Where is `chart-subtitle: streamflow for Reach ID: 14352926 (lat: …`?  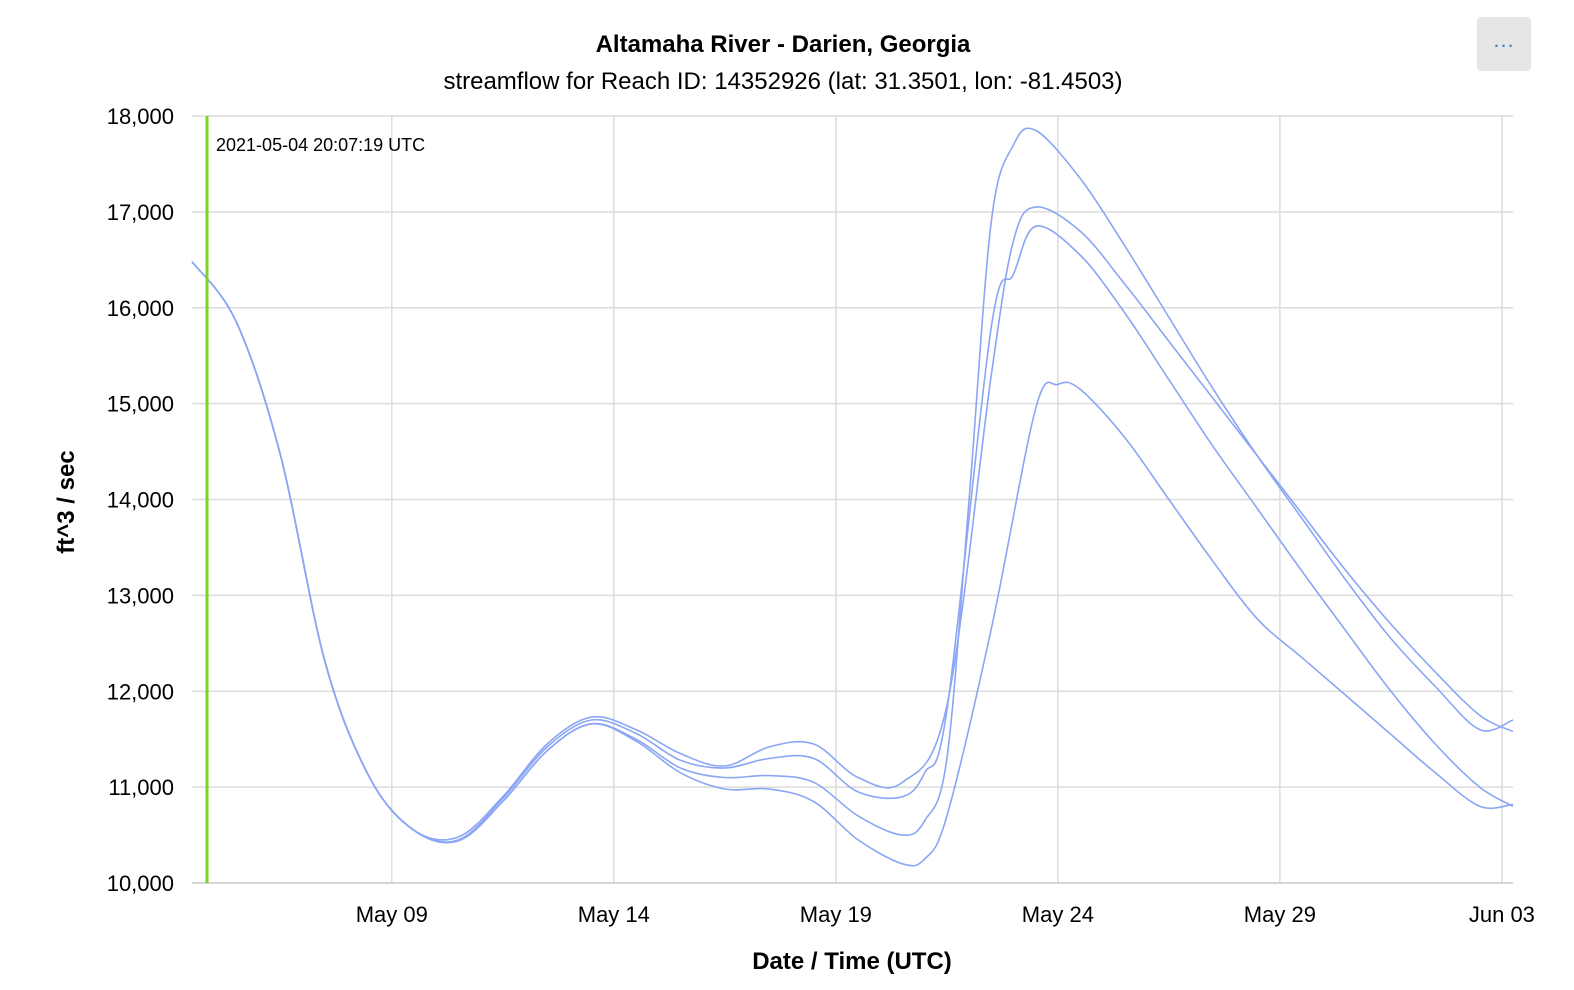 chart-subtitle: streamflow for Reach ID: 14352926 (lat: … is located at coordinates (783, 81).